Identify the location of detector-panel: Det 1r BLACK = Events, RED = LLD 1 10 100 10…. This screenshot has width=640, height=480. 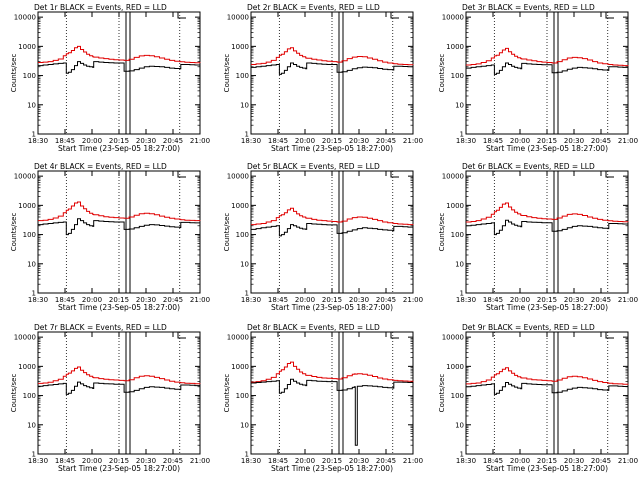
(110, 78).